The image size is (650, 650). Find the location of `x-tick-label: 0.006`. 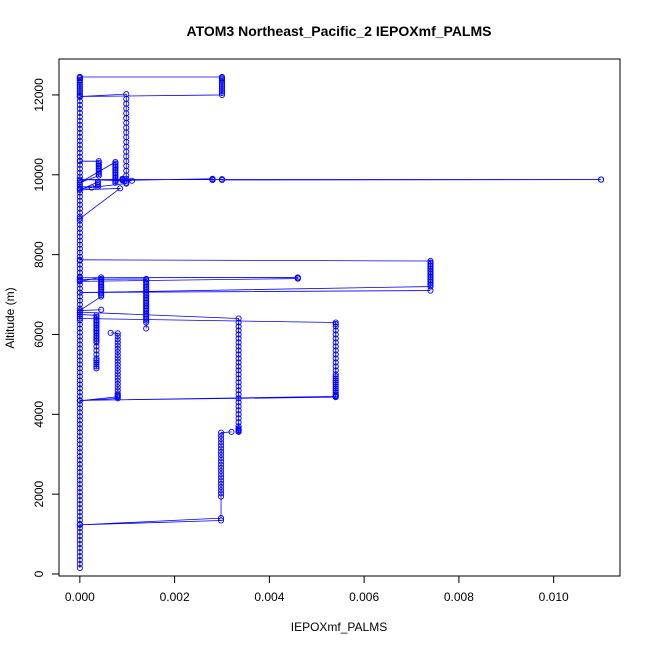

x-tick-label: 0.006 is located at coordinates (364, 597).